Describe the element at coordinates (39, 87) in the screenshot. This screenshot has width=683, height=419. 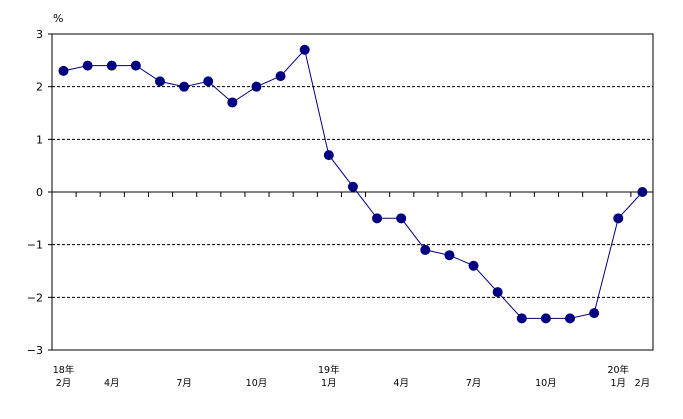
I see `y-tick-label: 2` at that location.